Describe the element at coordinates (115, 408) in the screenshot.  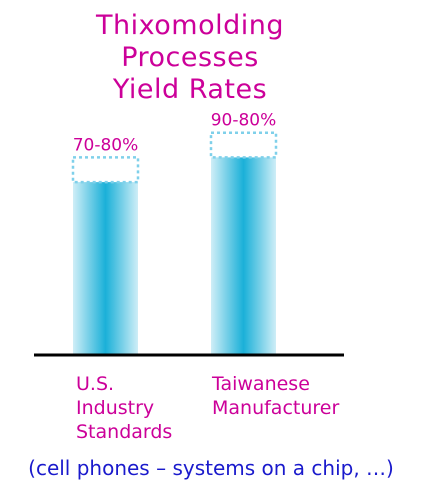
I see `category-label-line: Industry` at that location.